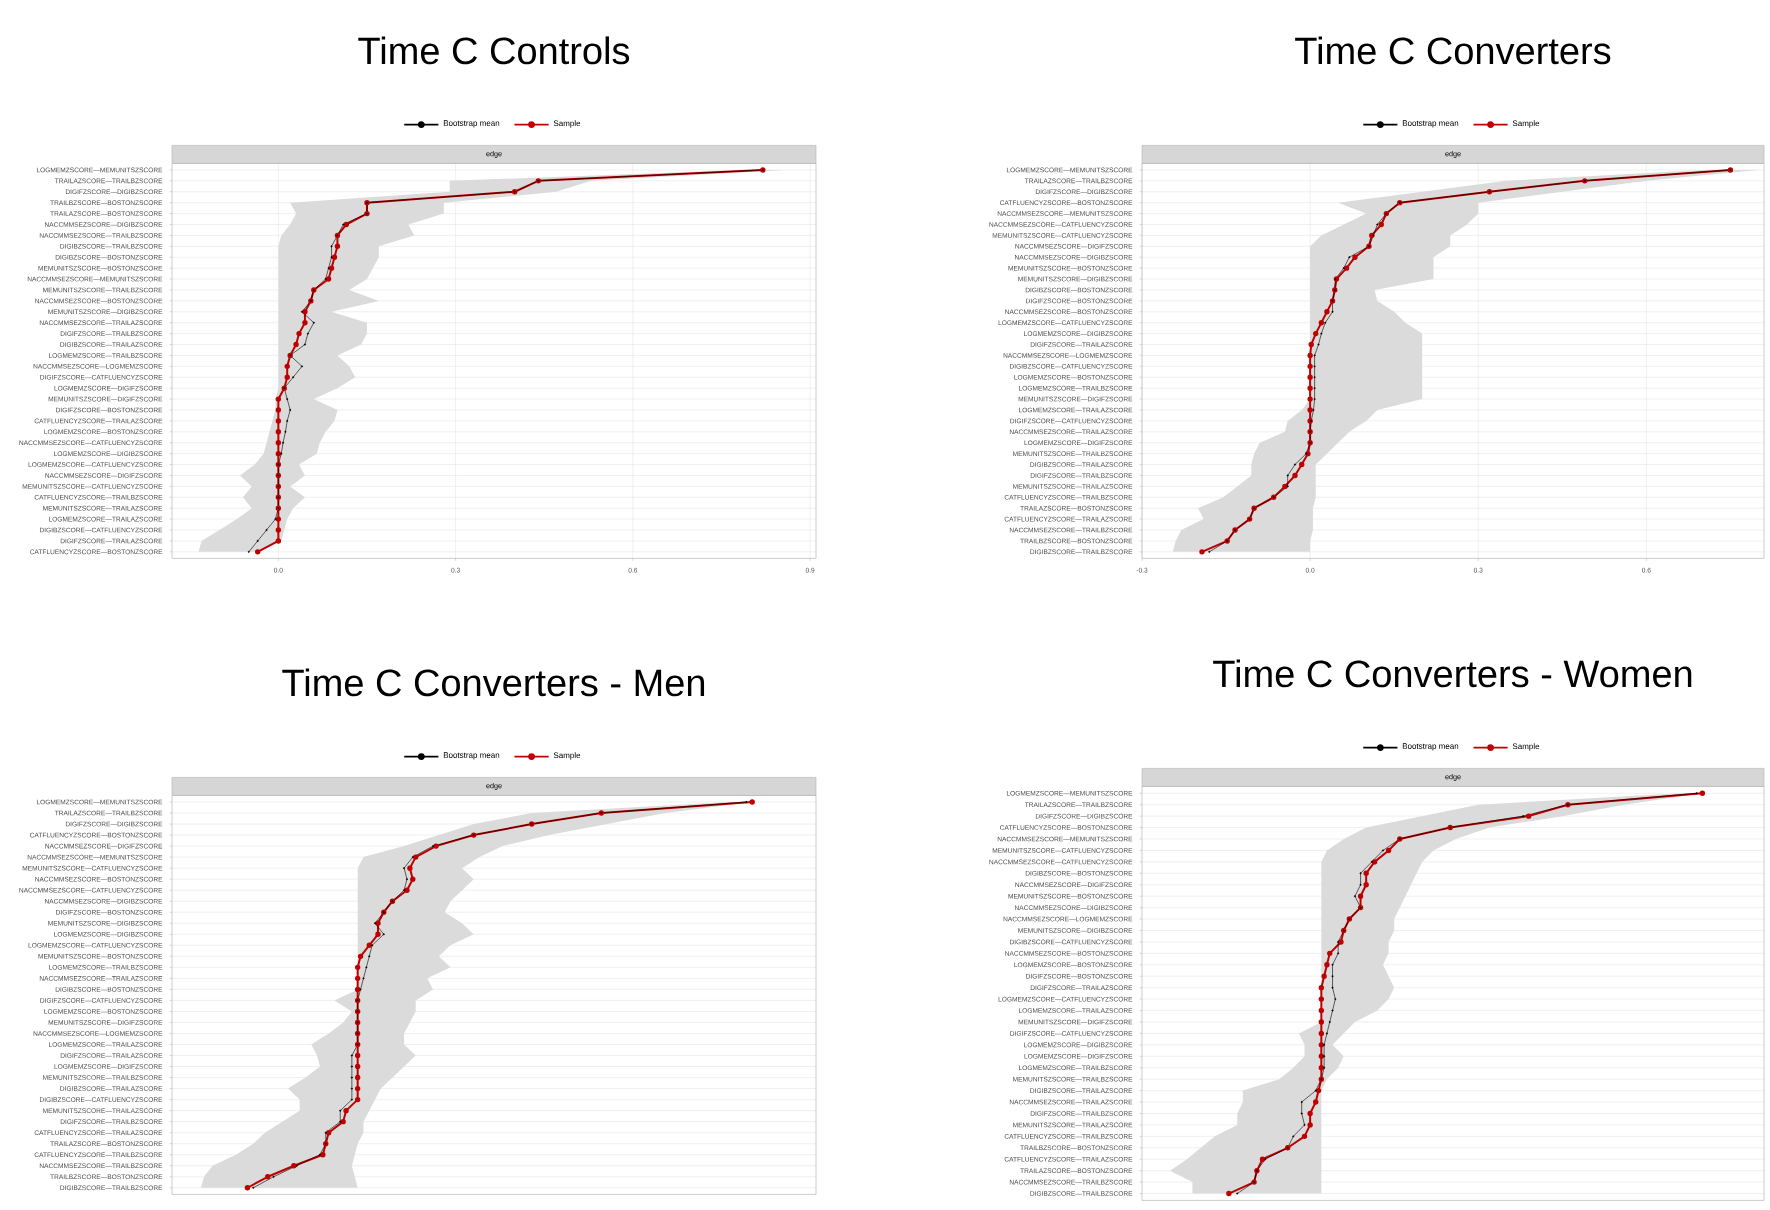 Image resolution: width=1770 pixels, height=1210 pixels. What do you see at coordinates (494, 50) in the screenshot?
I see `chart-title: Time C Controls` at bounding box center [494, 50].